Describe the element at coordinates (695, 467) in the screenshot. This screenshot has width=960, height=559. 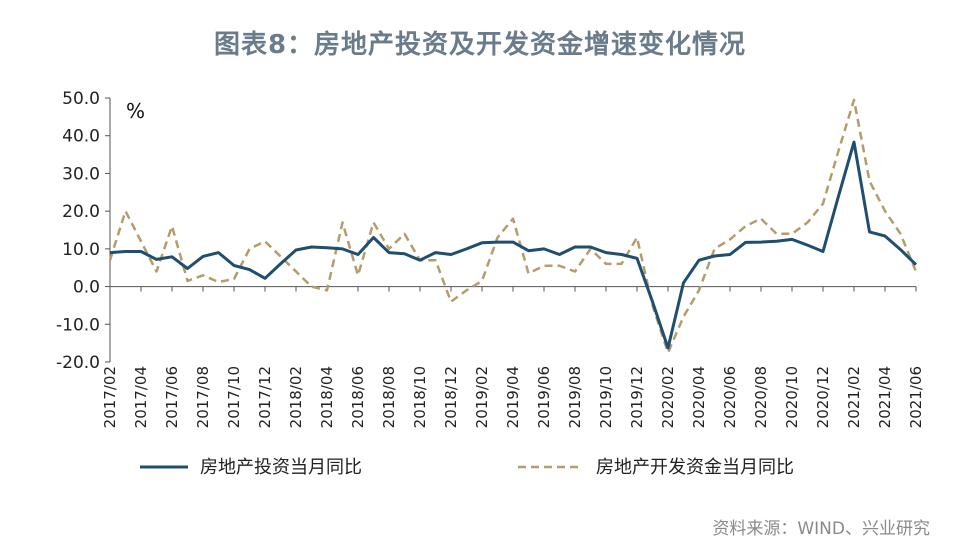
I see `legend-label: 房地产开发资金当月同比` at that location.